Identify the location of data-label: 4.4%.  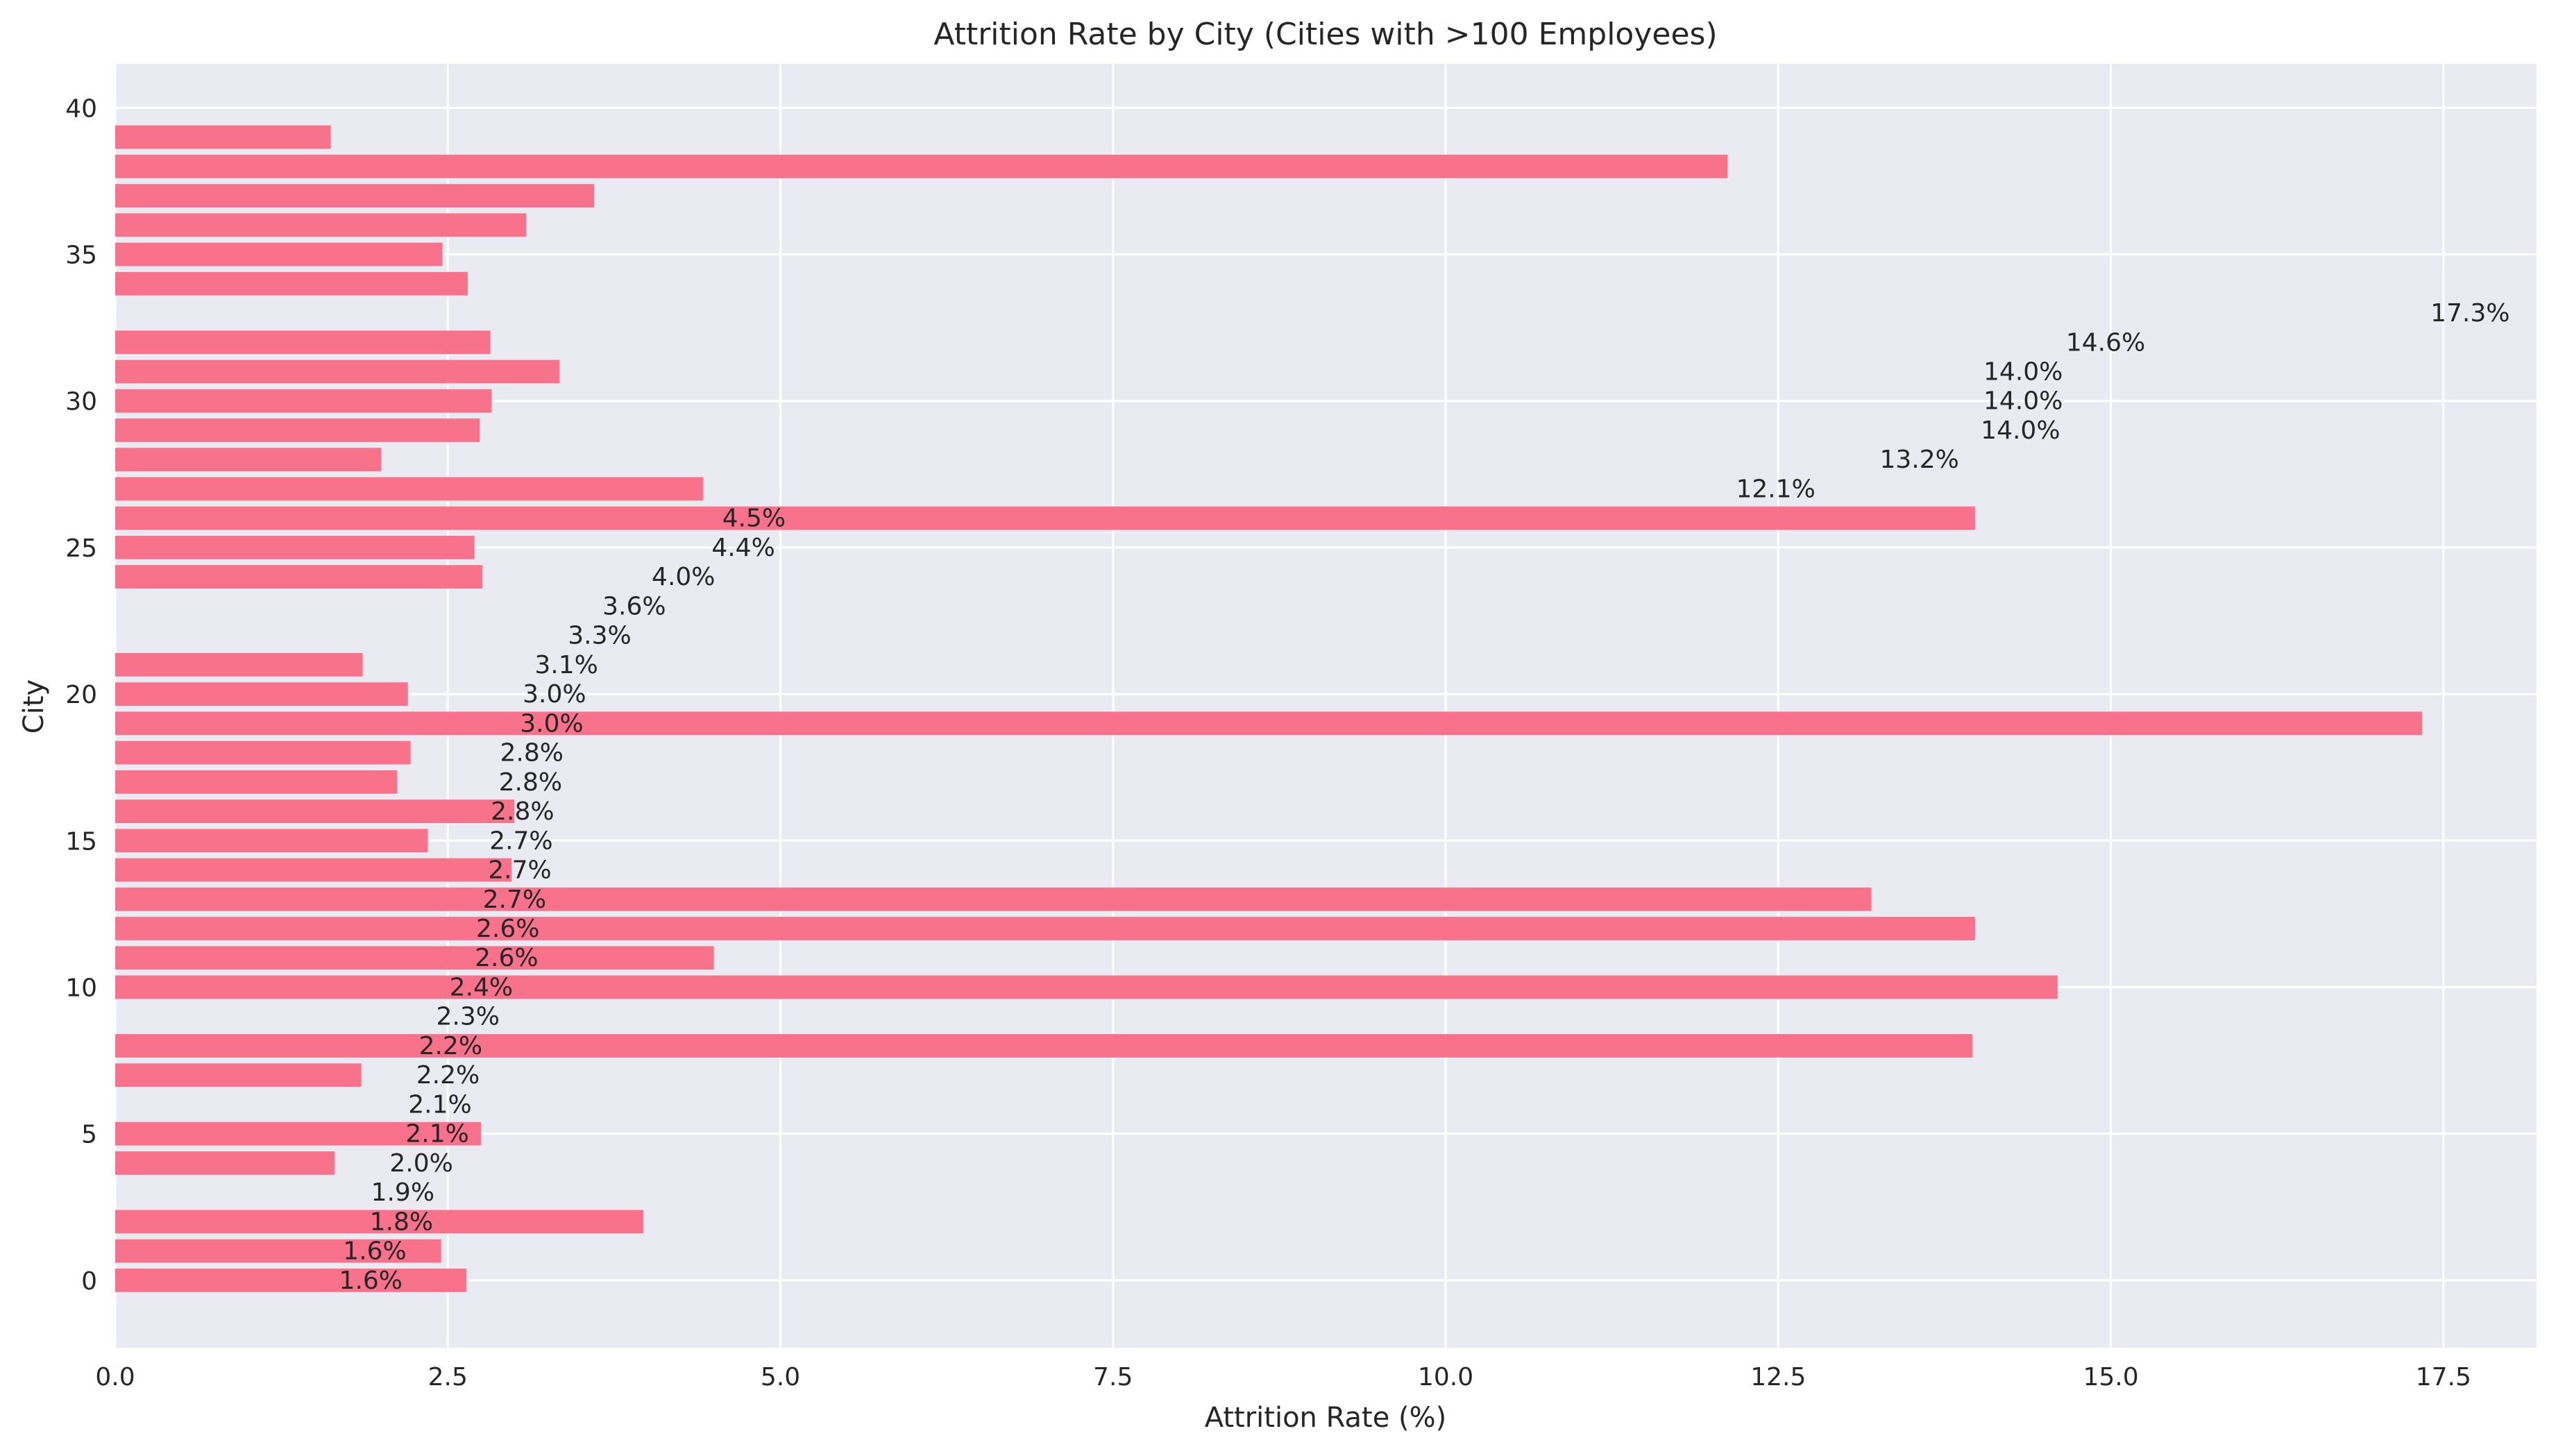
(743, 548).